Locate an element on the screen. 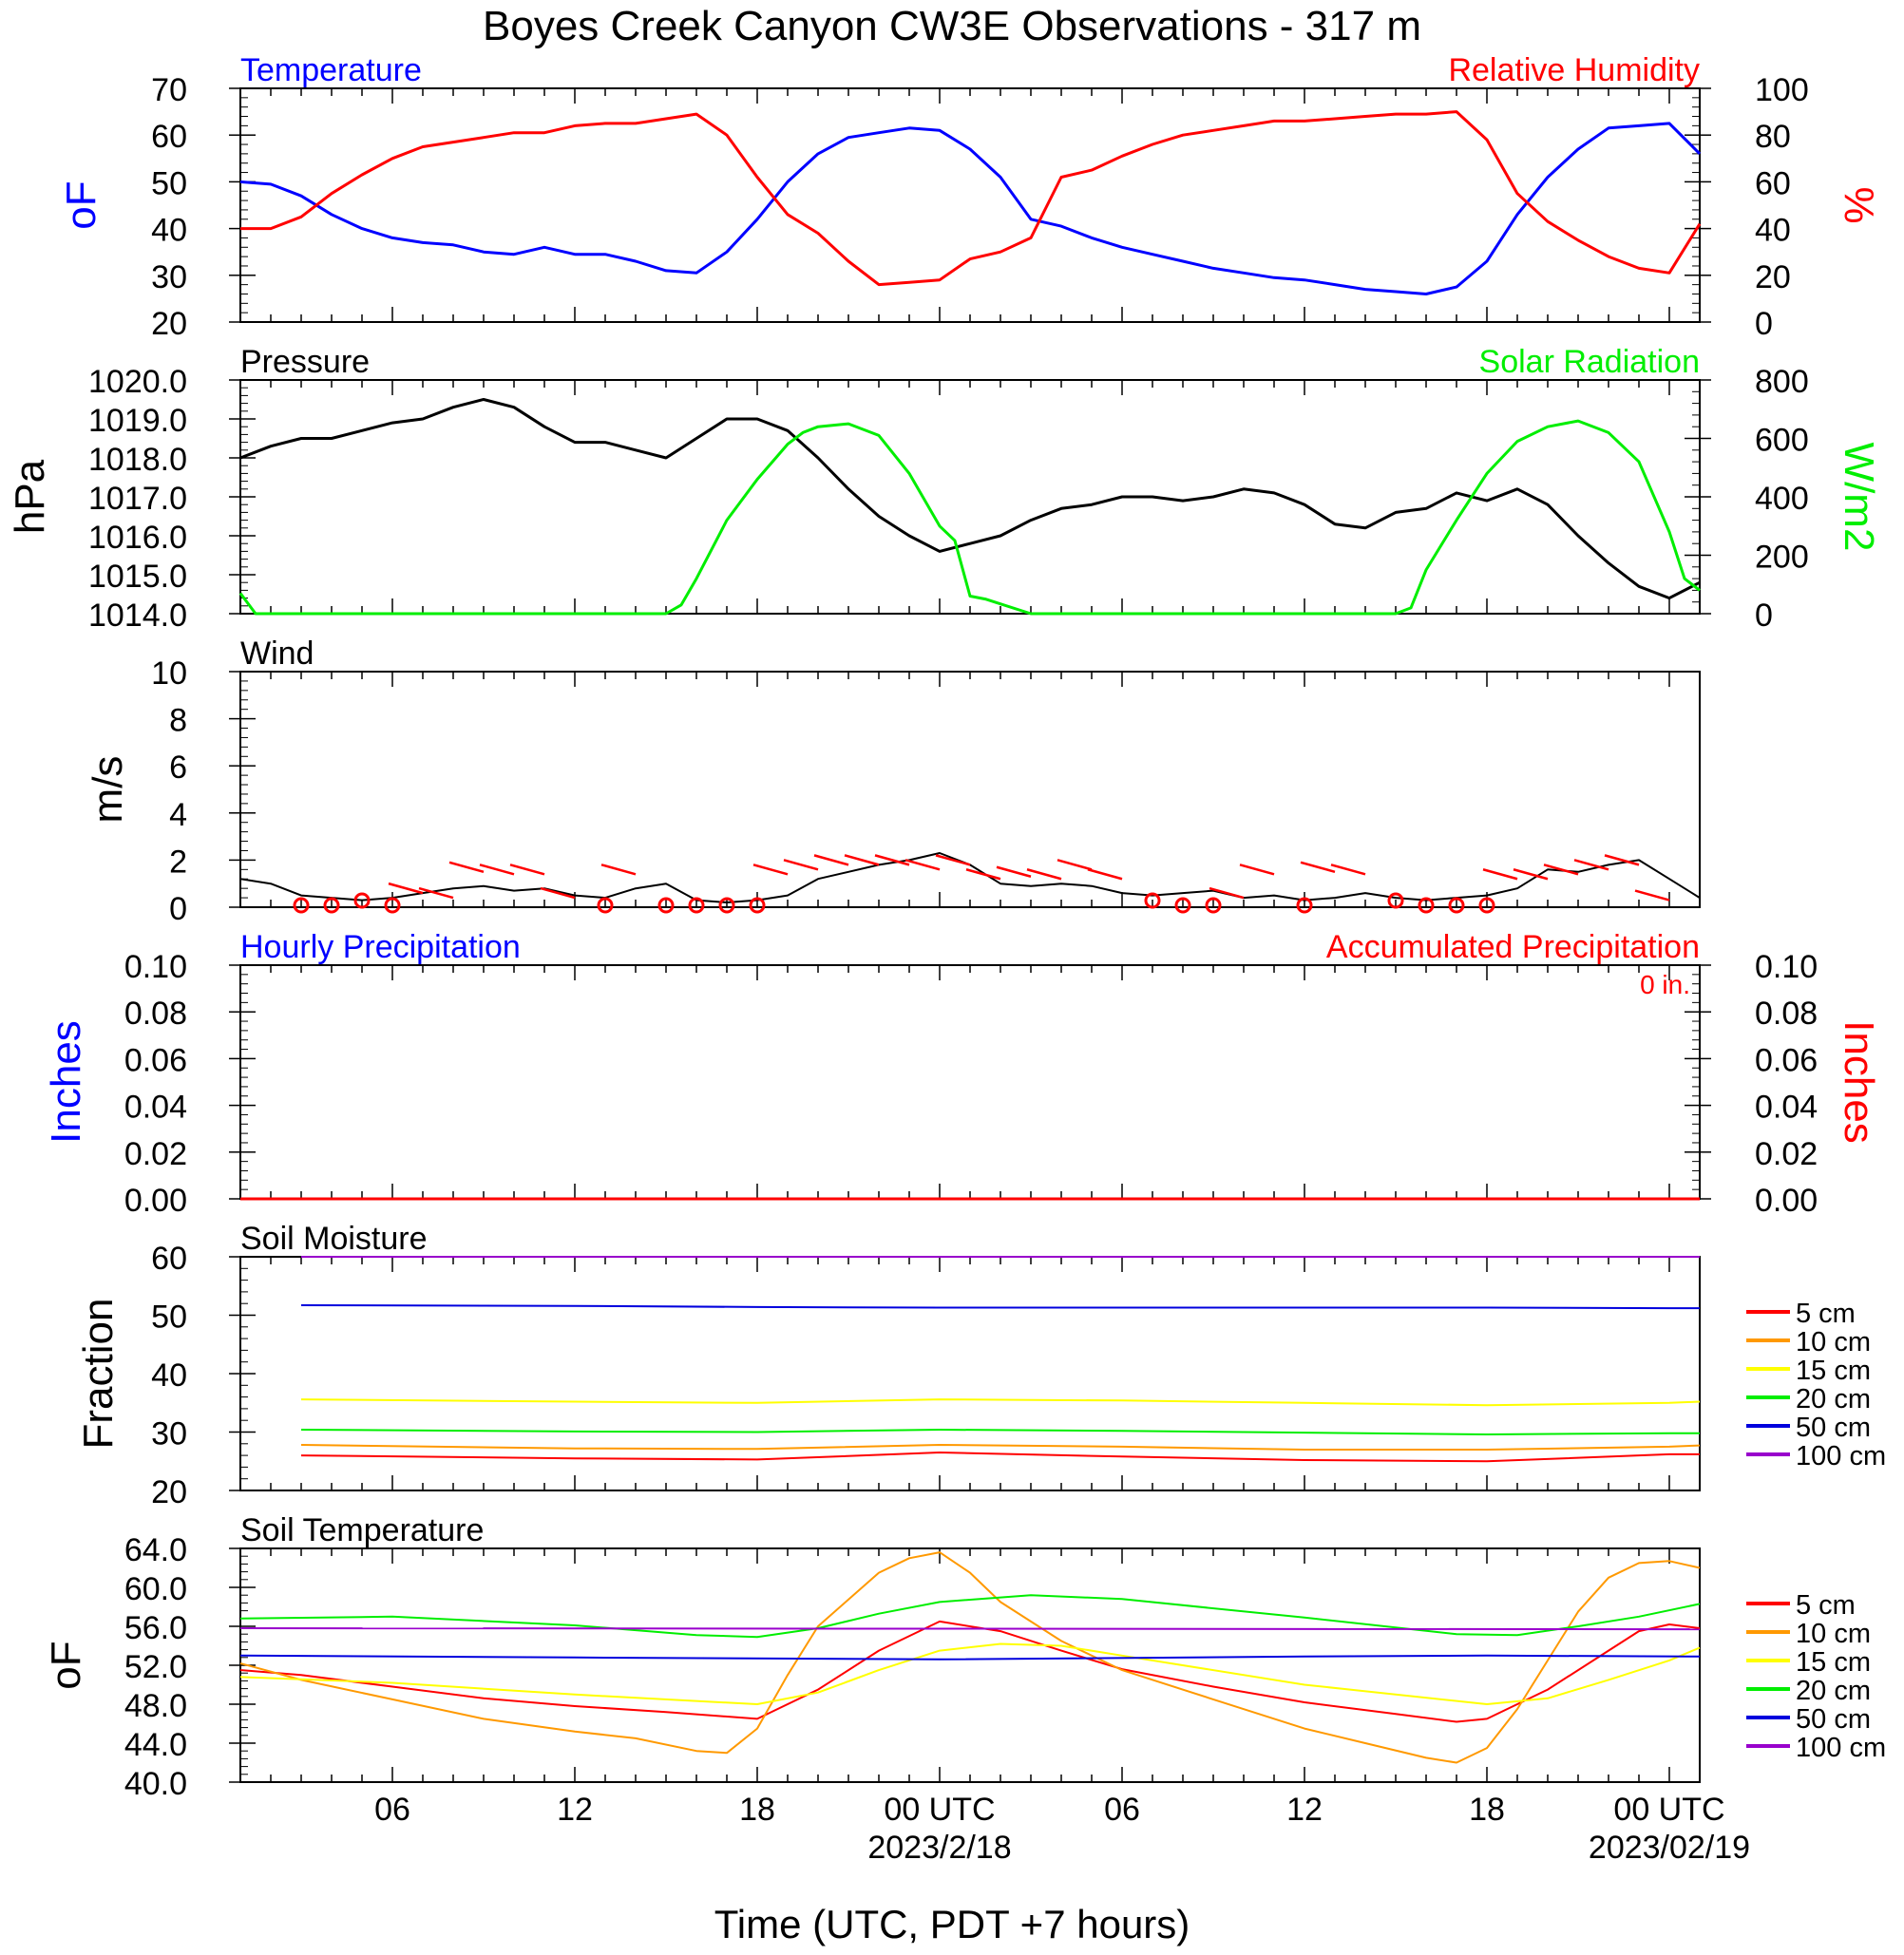 Image resolution: width=1904 pixels, height=1955 pixels. soil-temp-5cm-line is located at coordinates (970, 1671).